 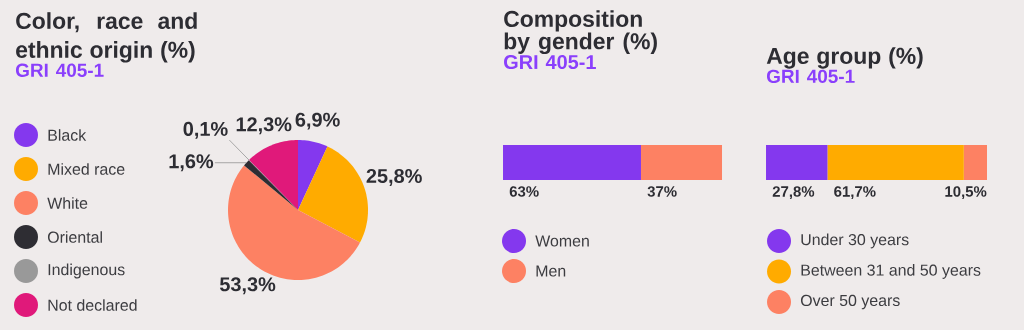 What do you see at coordinates (247, 286) in the screenshot?
I see `data-label: 53,3%` at bounding box center [247, 286].